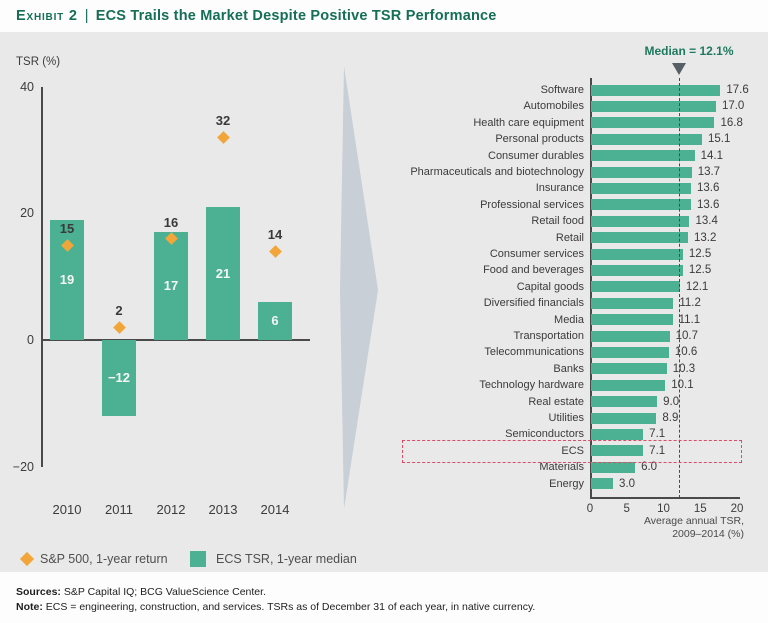 This screenshot has height=623, width=768. I want to click on industry-value-label: 11.1, so click(689, 319).